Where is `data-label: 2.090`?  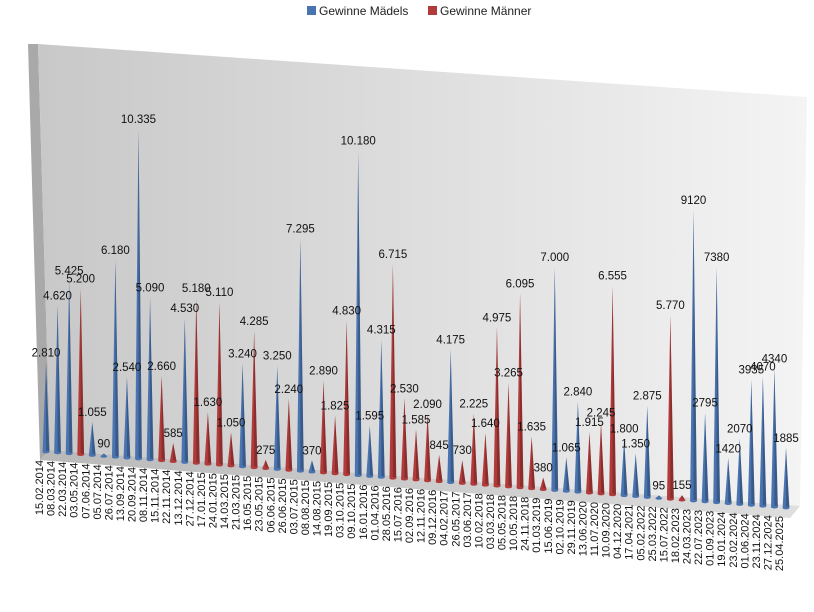
data-label: 2.090 is located at coordinates (427, 405).